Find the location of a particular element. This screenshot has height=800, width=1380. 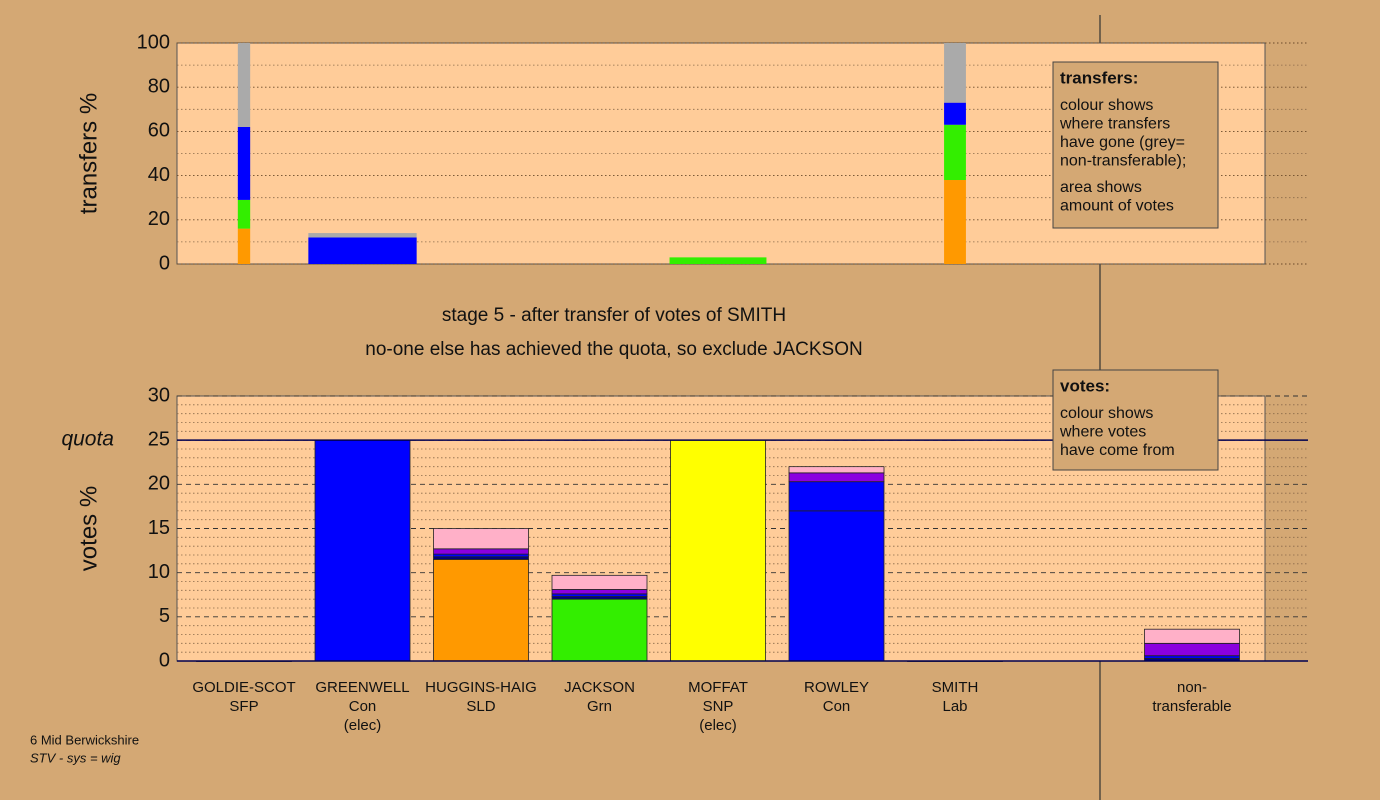

x-tick-label: SNP is located at coordinates (718, 706).